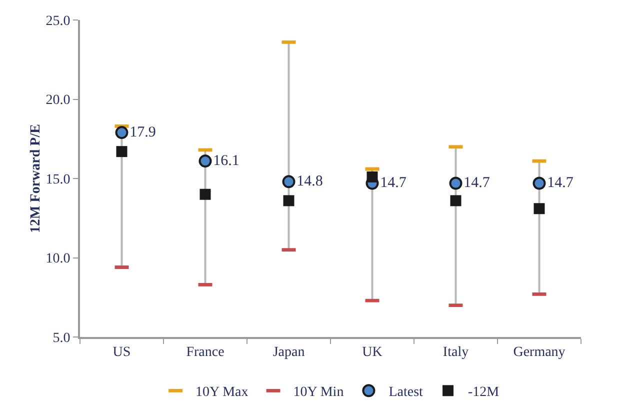 The image size is (621, 419). Describe the element at coordinates (226, 160) in the screenshot. I see `data-label: 16.1` at that location.